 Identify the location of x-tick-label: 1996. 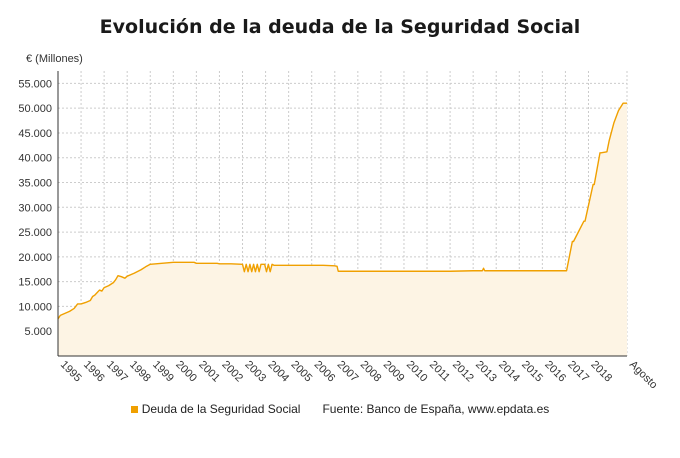
(94, 372).